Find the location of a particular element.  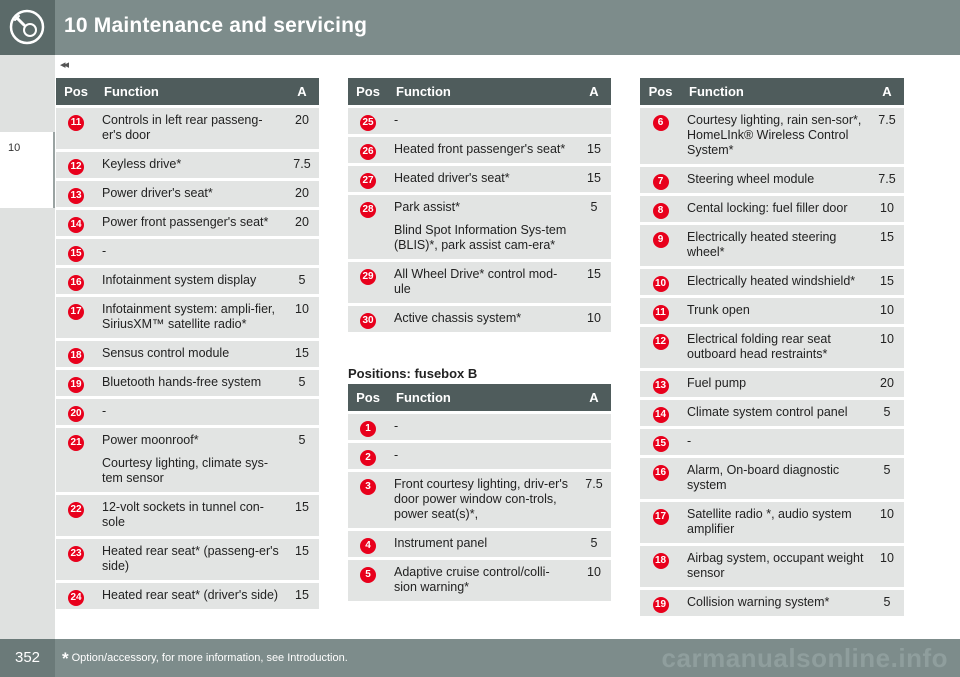

previous-page-link: ◂◂ is located at coordinates (64, 65).